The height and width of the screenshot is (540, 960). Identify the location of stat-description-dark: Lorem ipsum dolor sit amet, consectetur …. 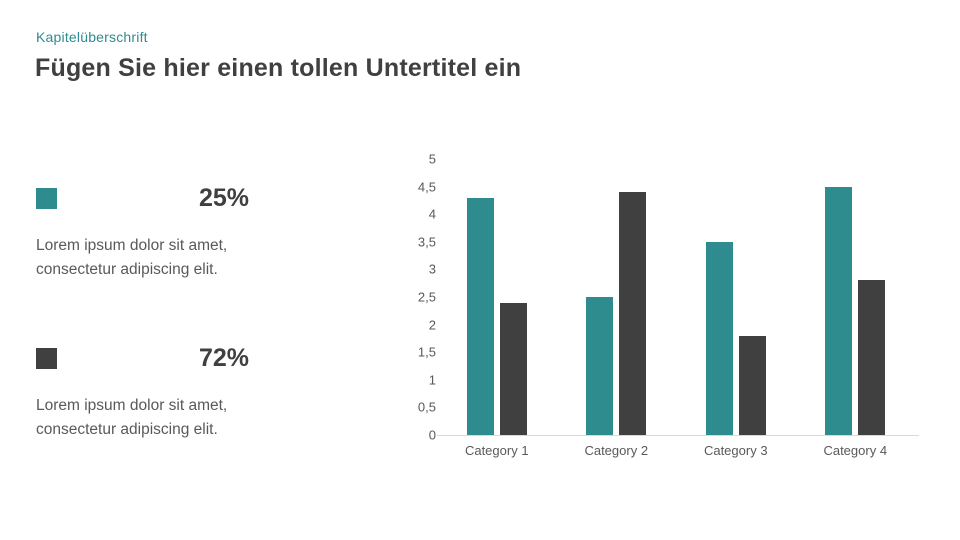
(132, 418).